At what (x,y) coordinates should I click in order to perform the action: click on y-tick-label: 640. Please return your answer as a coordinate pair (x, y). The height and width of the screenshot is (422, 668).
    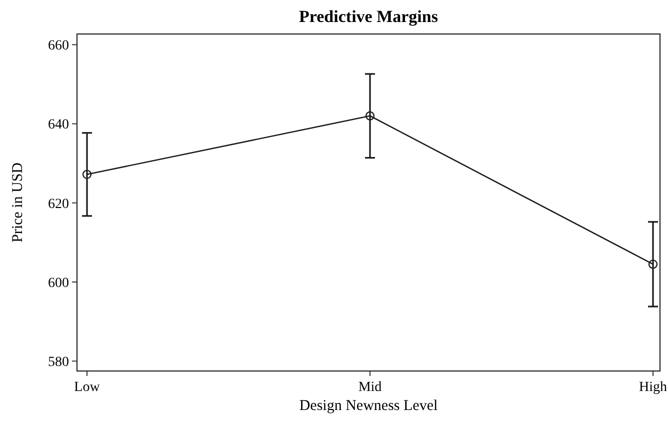
    Looking at the image, I should click on (58, 125).